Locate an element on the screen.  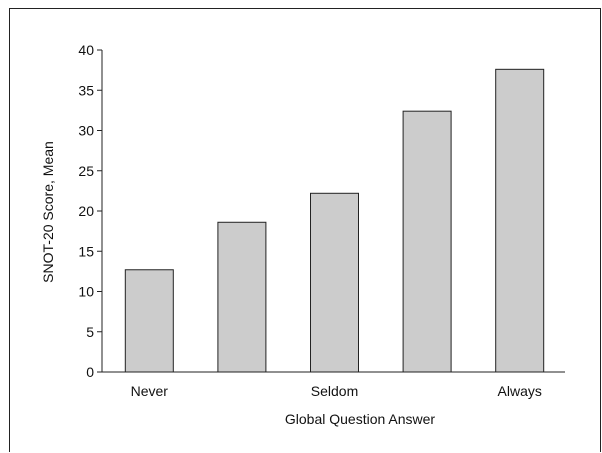
y-tick-label: 25 is located at coordinates (86, 171).